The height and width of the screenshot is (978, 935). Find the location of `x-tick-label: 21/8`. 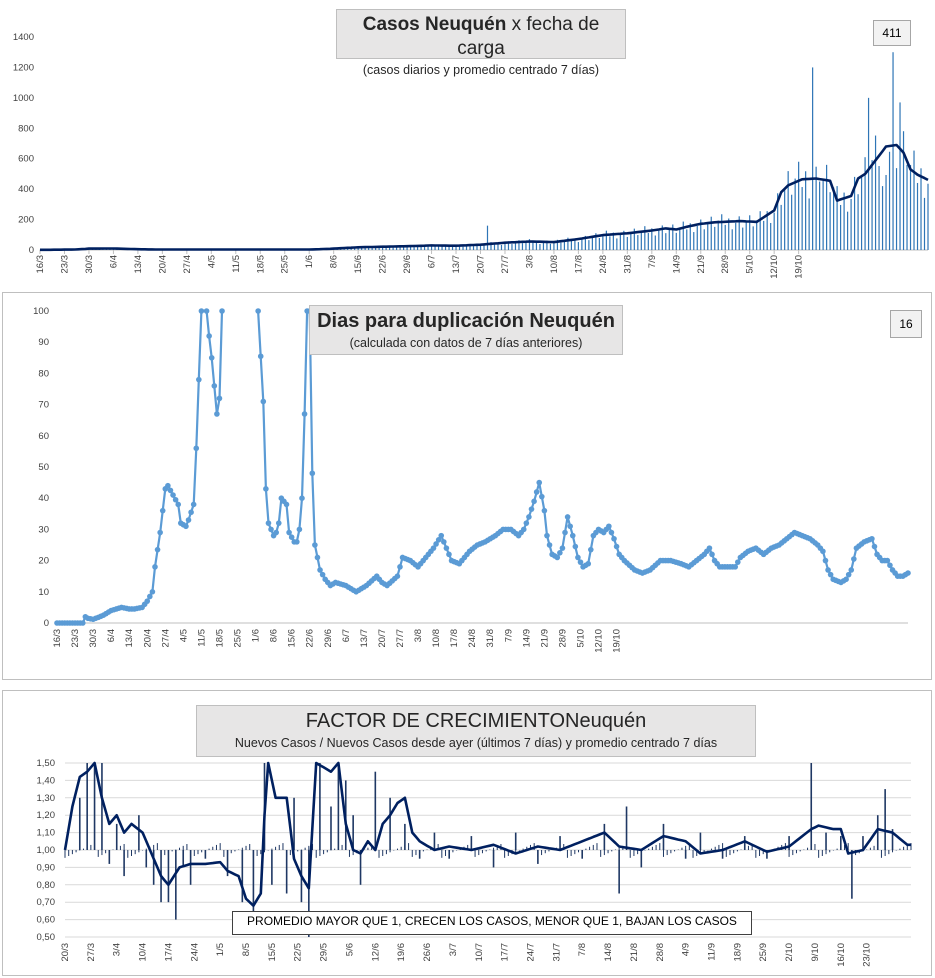

x-tick-label: 21/8 is located at coordinates (634, 952).